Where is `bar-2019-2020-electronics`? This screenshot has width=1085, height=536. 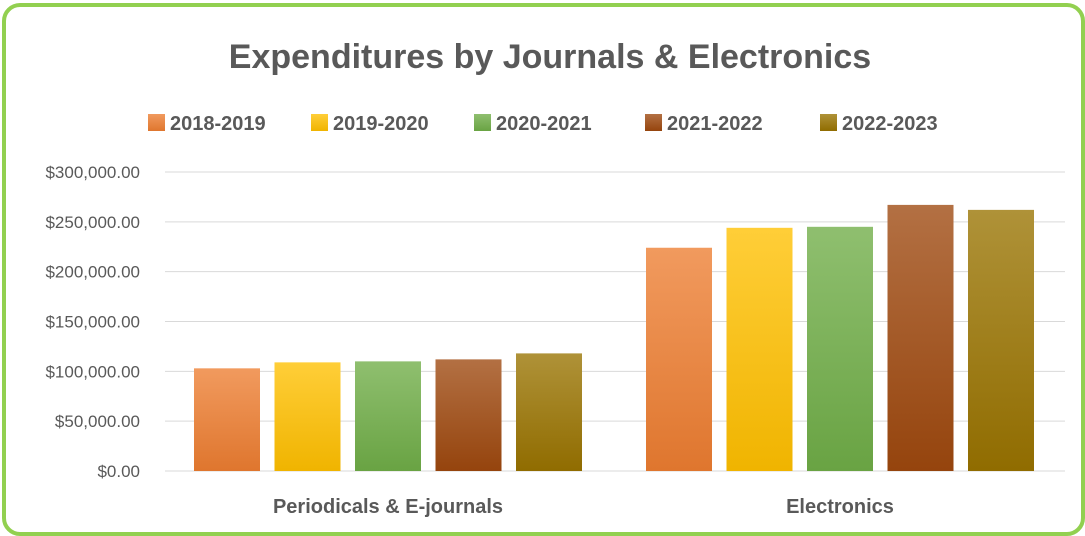 bar-2019-2020-electronics is located at coordinates (759, 349).